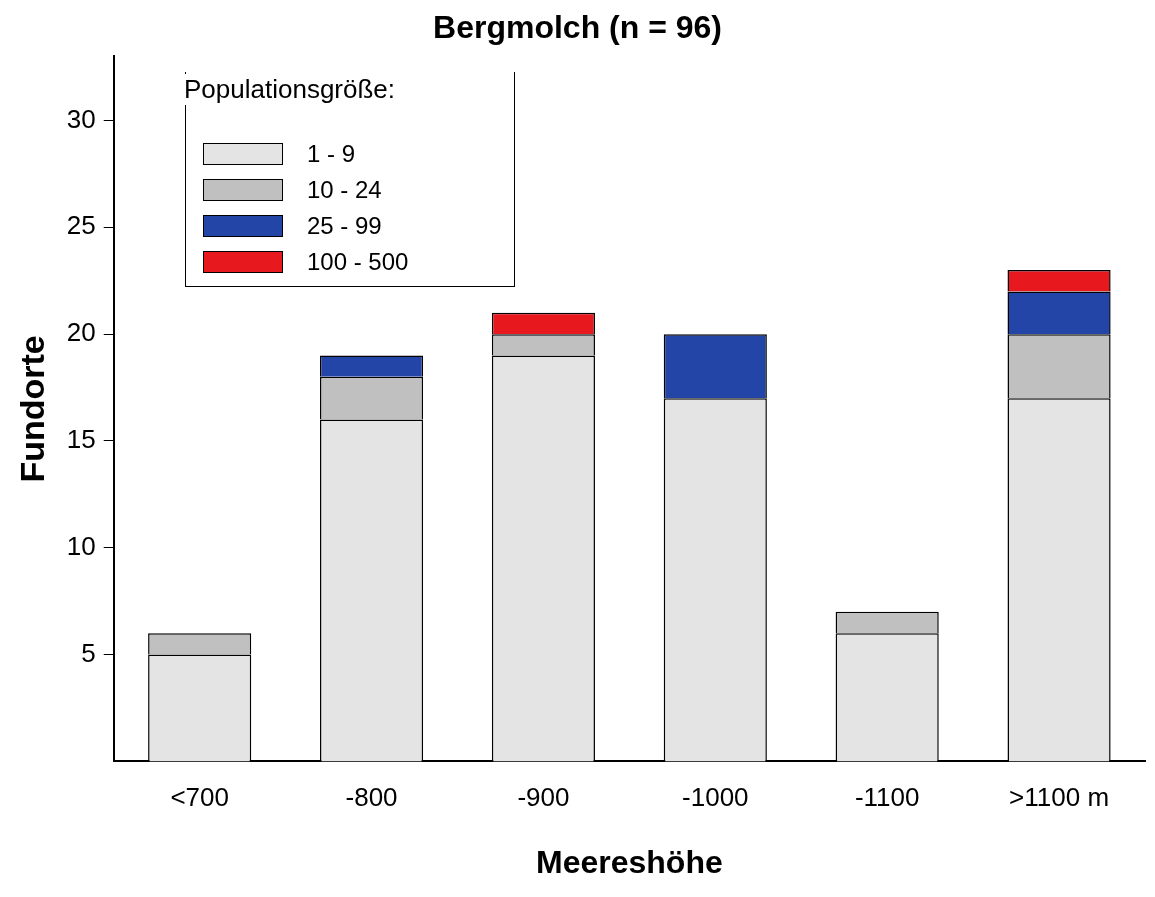 Image resolution: width=1155 pixels, height=897 pixels. What do you see at coordinates (358, 262) in the screenshot?
I see `legend-label: 100 - 500` at bounding box center [358, 262].